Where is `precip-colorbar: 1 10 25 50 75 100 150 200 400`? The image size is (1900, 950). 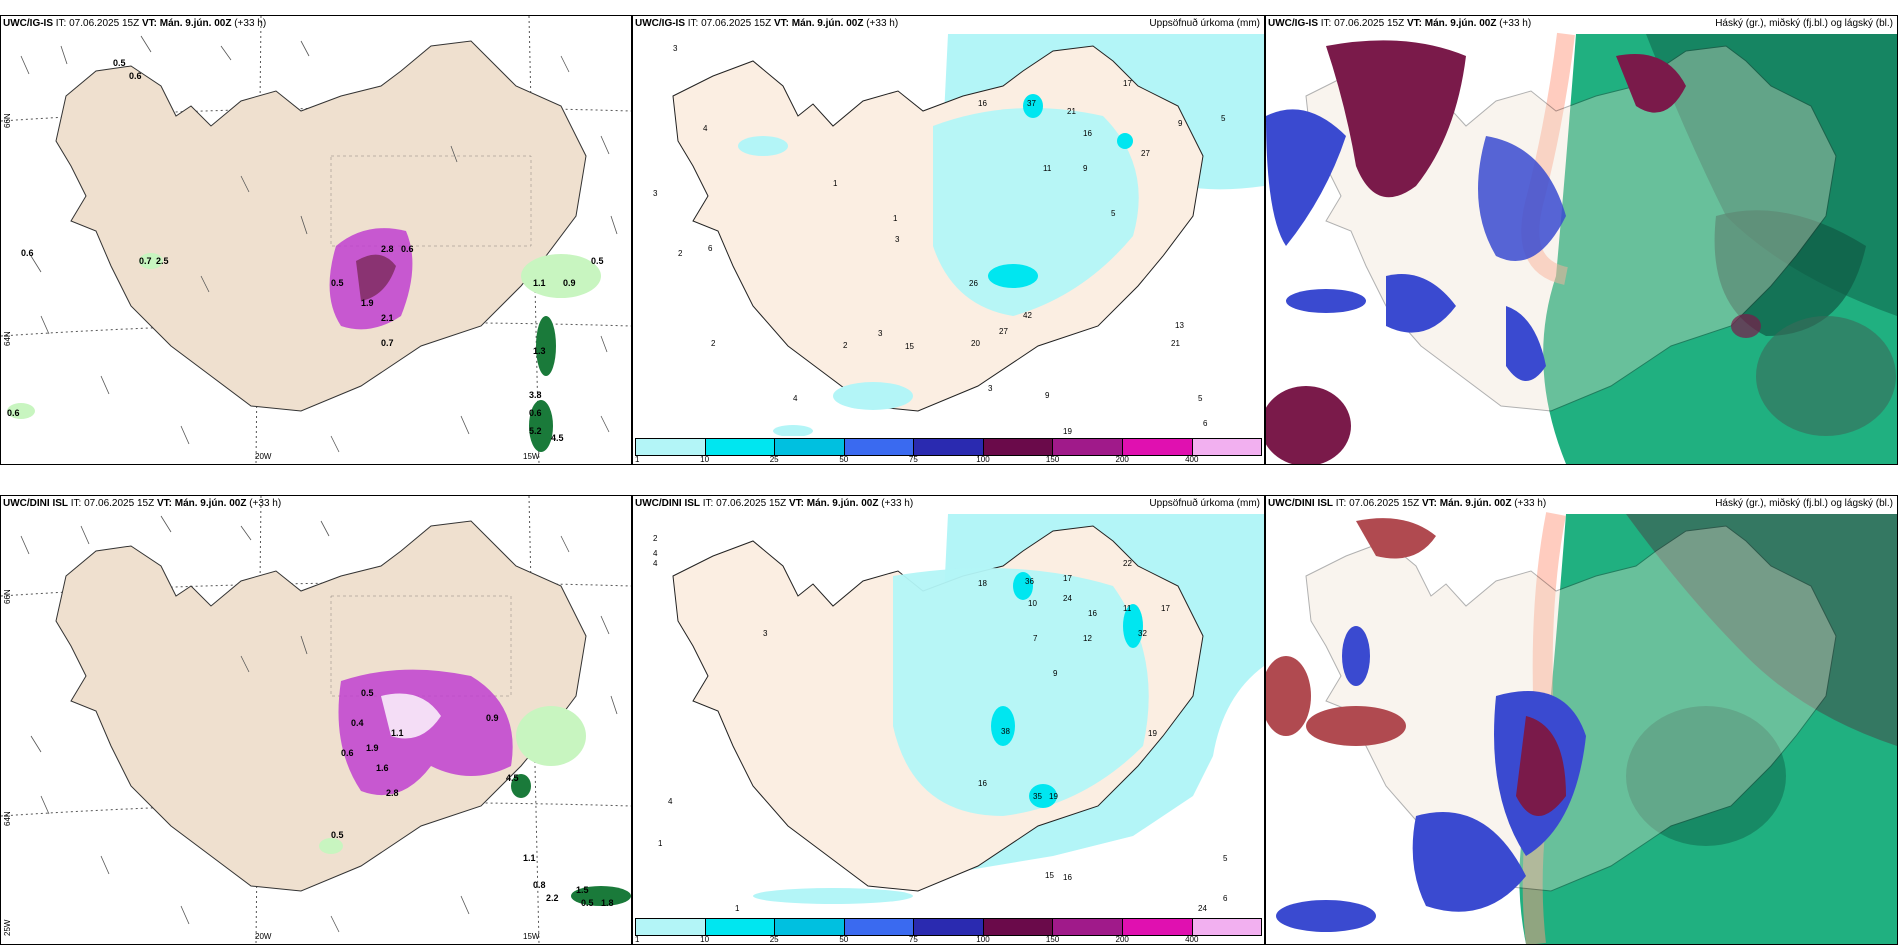
precip-colorbar: 1 10 25 50 75 100 150 200 400 is located at coordinates (948, 930).